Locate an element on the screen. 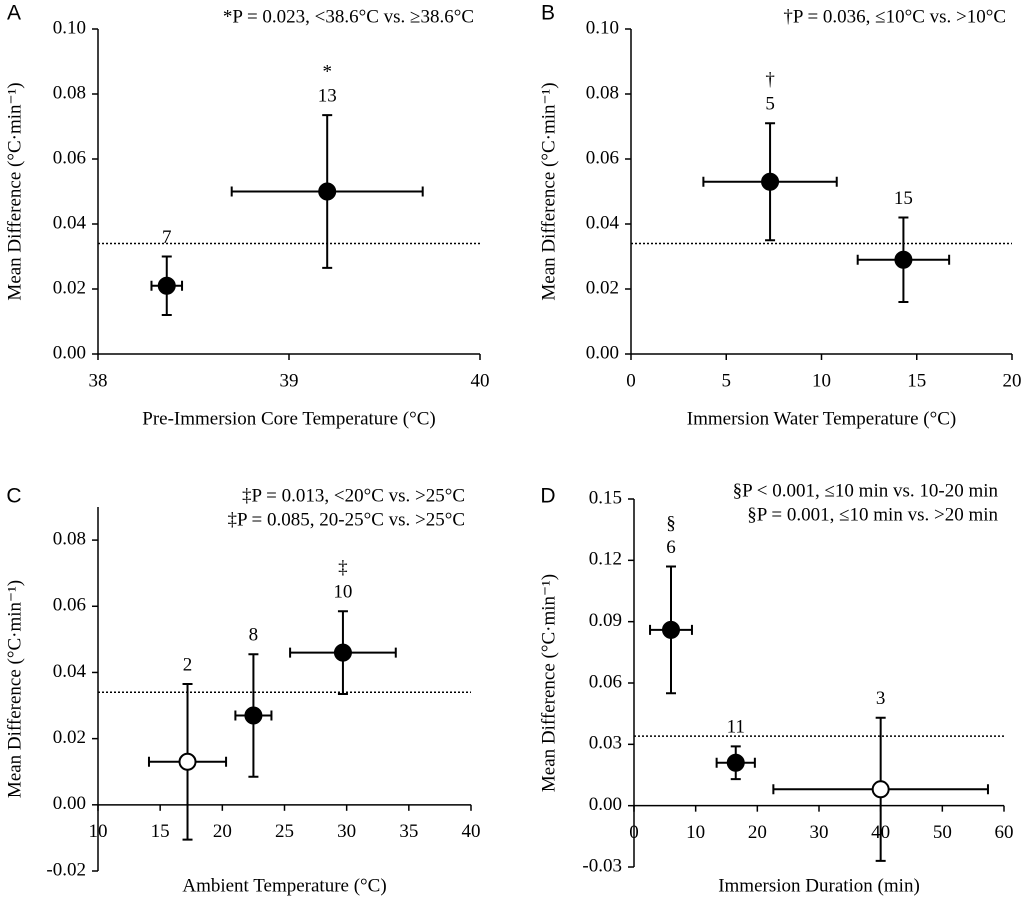  y-tick-label: -0.02 is located at coordinates (66, 869).